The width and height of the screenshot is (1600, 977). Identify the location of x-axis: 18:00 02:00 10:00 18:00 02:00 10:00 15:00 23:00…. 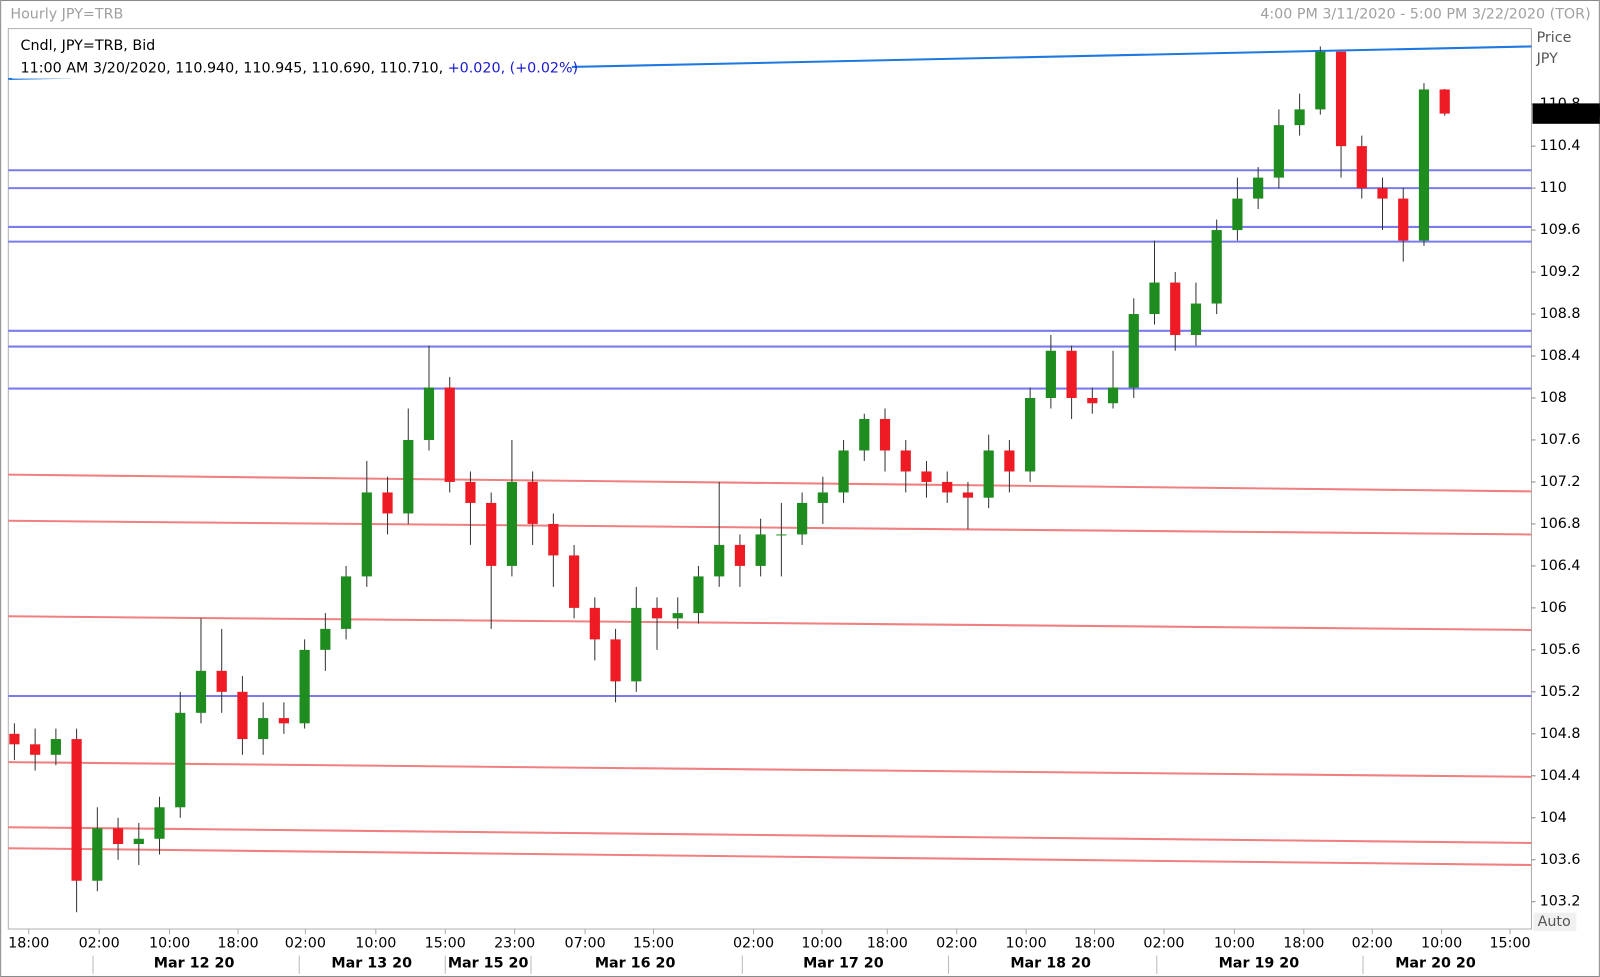
(769, 951).